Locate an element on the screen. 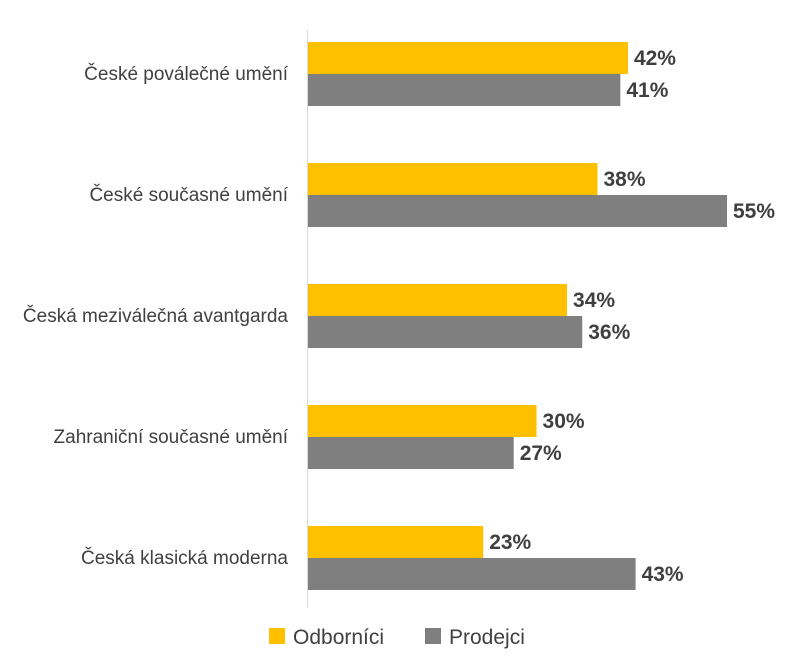 This screenshot has height=672, width=800. legend-label-odborníci: Odborníci is located at coordinates (338, 637).